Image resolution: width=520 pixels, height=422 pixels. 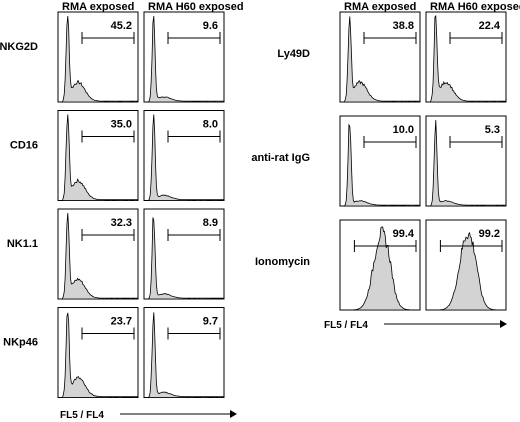 I want to click on right-x-axis-label: FL5 / FL4, so click(x=346, y=325).